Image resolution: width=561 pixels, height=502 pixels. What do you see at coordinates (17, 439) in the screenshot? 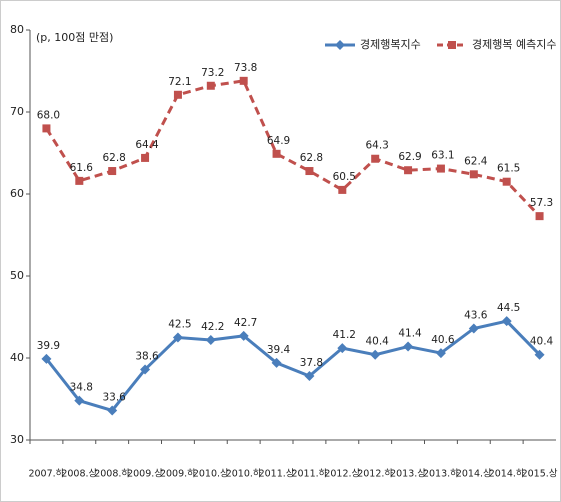
I see `y-tick-label: 30` at bounding box center [17, 439].